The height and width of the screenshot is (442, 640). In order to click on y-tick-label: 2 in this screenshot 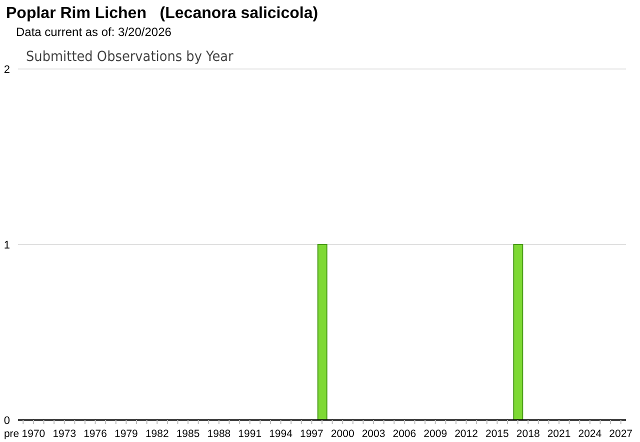, I will do `click(7, 70)`.